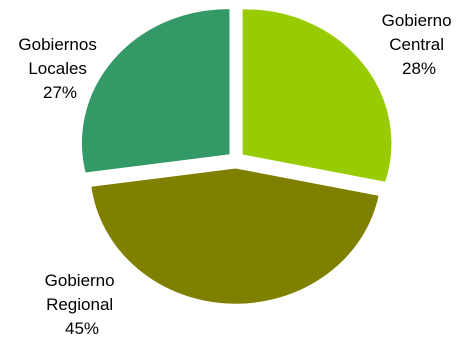 Image resolution: width=472 pixels, height=338 pixels. What do you see at coordinates (59, 68) in the screenshot?
I see `slice-label-locales: Gobiernos Locales 27%` at bounding box center [59, 68].